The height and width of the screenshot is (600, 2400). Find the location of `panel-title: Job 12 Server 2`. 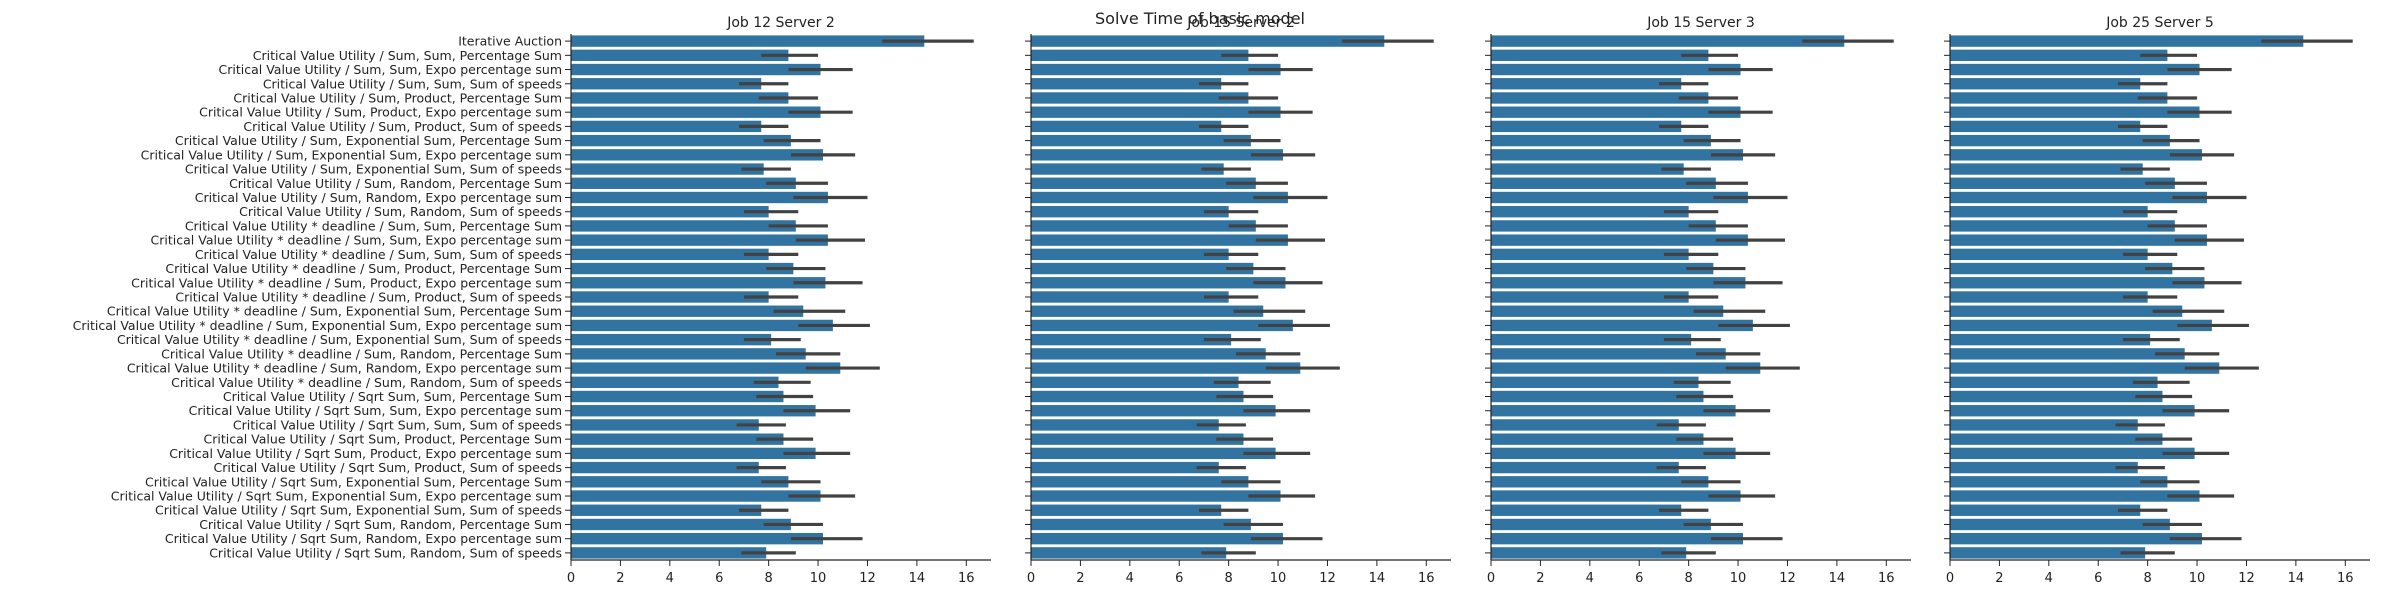

panel-title: Job 12 Server 2 is located at coordinates (780, 23).